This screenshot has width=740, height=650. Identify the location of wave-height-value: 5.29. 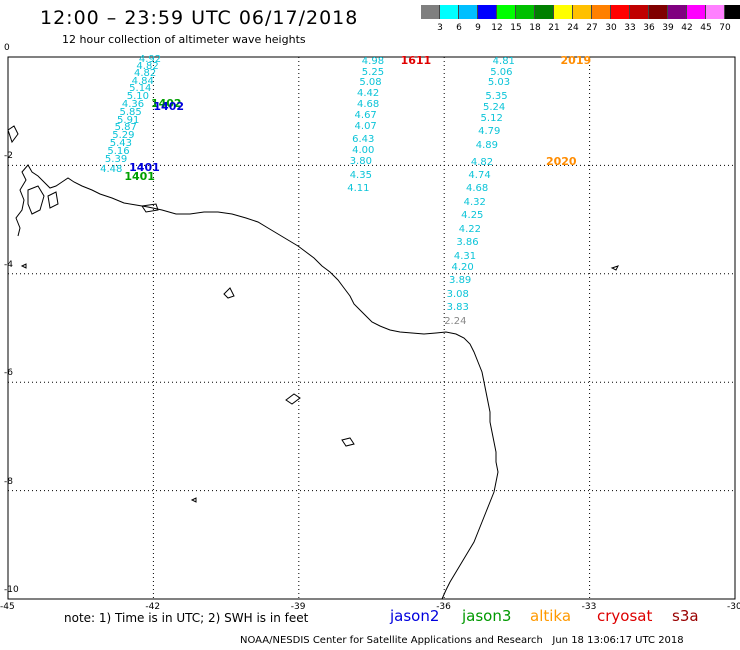
(123, 135).